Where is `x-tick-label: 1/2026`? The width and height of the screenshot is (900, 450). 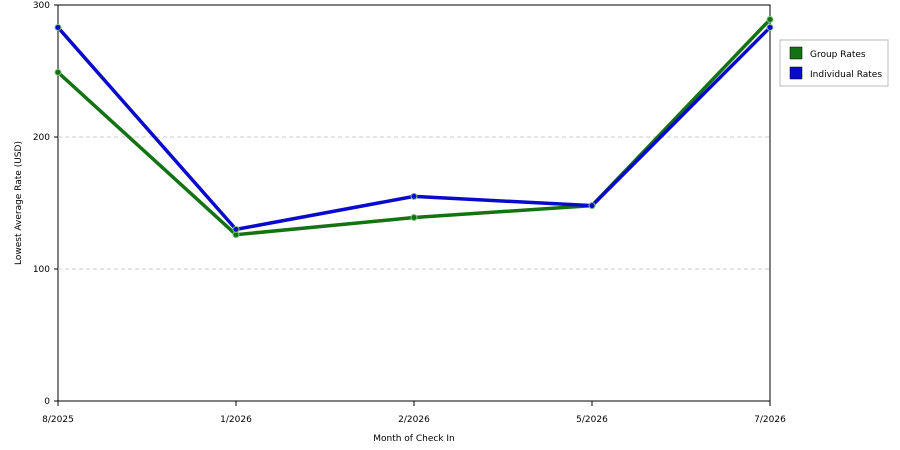 x-tick-label: 1/2026 is located at coordinates (236, 420).